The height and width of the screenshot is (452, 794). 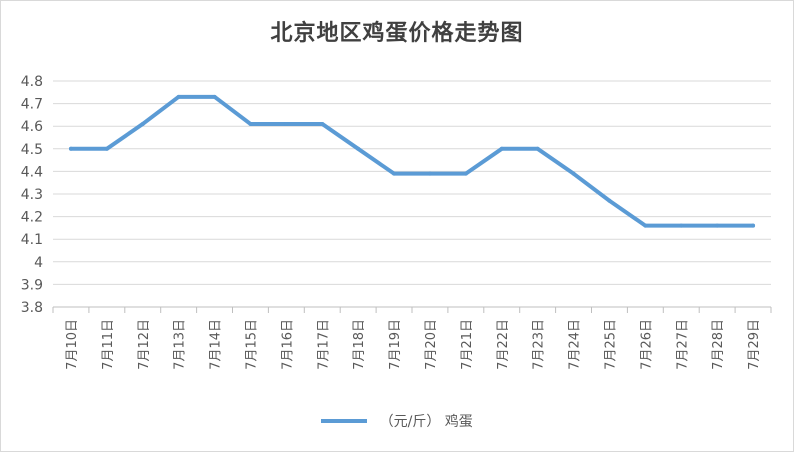 I want to click on x-tick-label: 7月15日, so click(x=251, y=344).